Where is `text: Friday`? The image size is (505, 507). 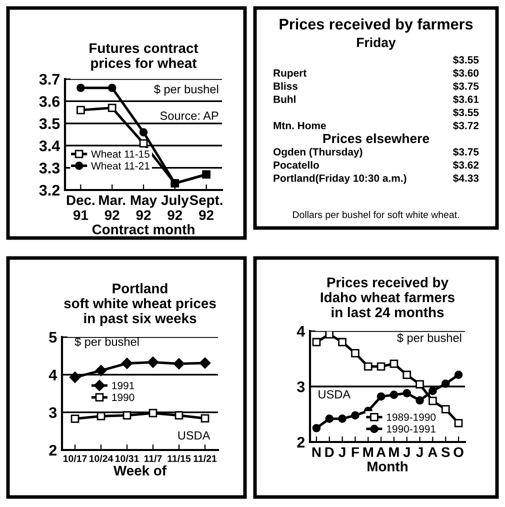 text: Friday is located at coordinates (376, 43).